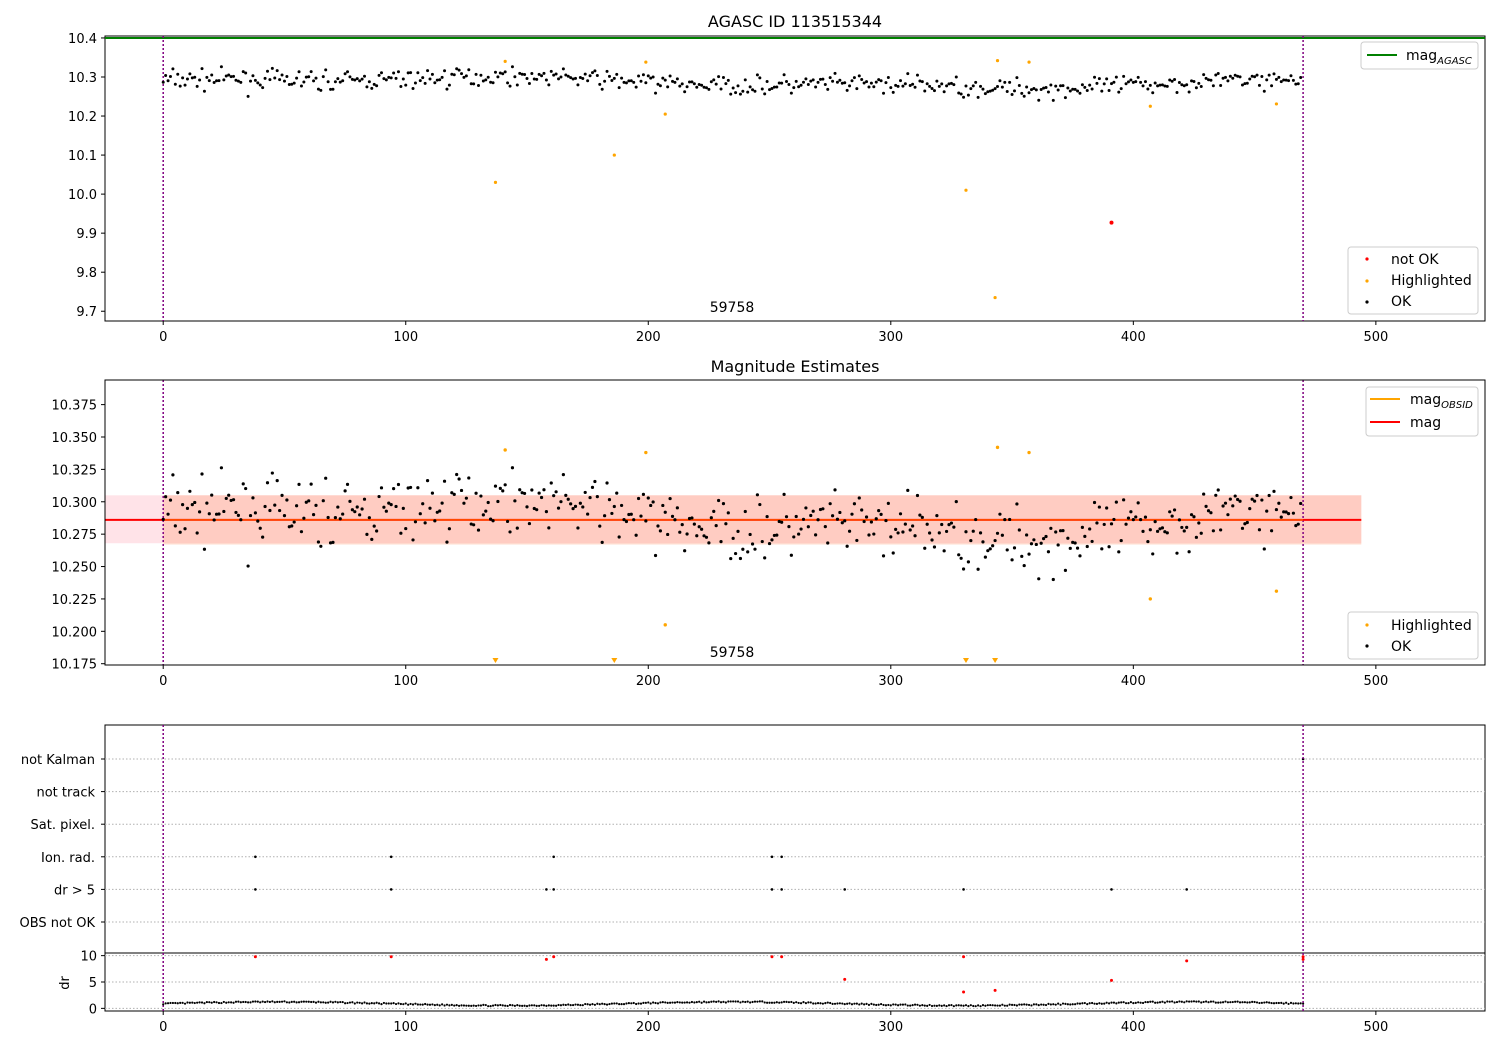  Describe the element at coordinates (546, 889) in the screenshot. I see `flag-point` at that location.